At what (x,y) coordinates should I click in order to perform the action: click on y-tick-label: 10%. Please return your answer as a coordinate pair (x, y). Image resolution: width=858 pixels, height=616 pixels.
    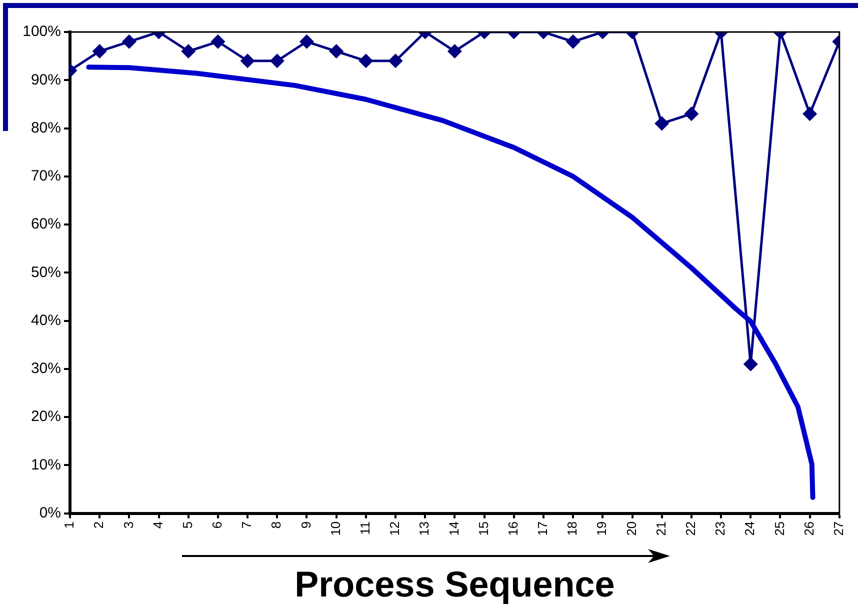
    Looking at the image, I should click on (45, 465).